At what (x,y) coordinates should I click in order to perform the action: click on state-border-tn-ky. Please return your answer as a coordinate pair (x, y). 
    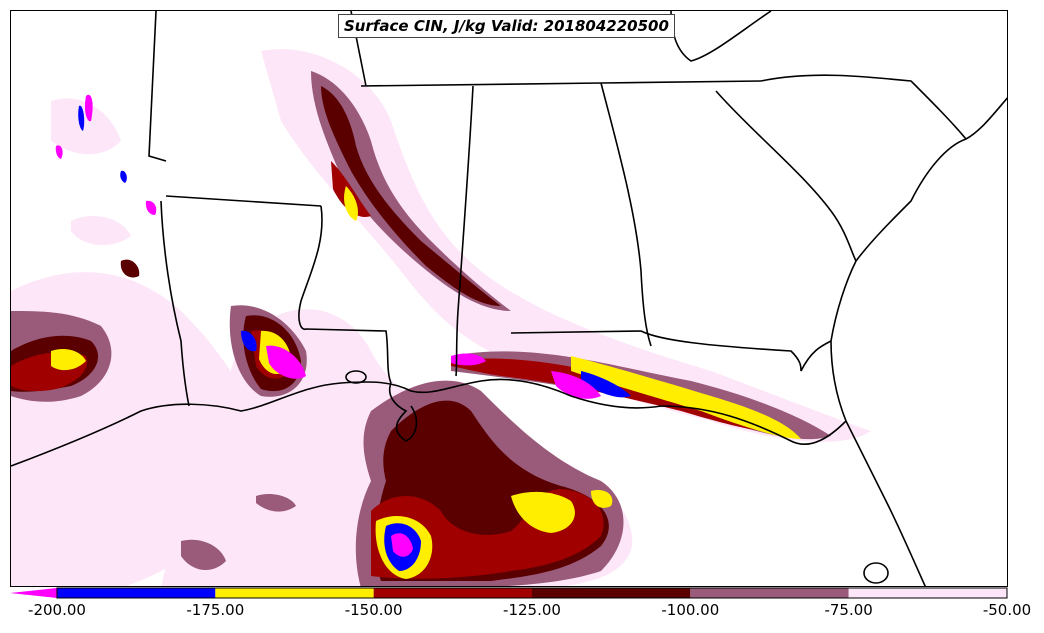
    Looking at the image, I should click on (721, 36).